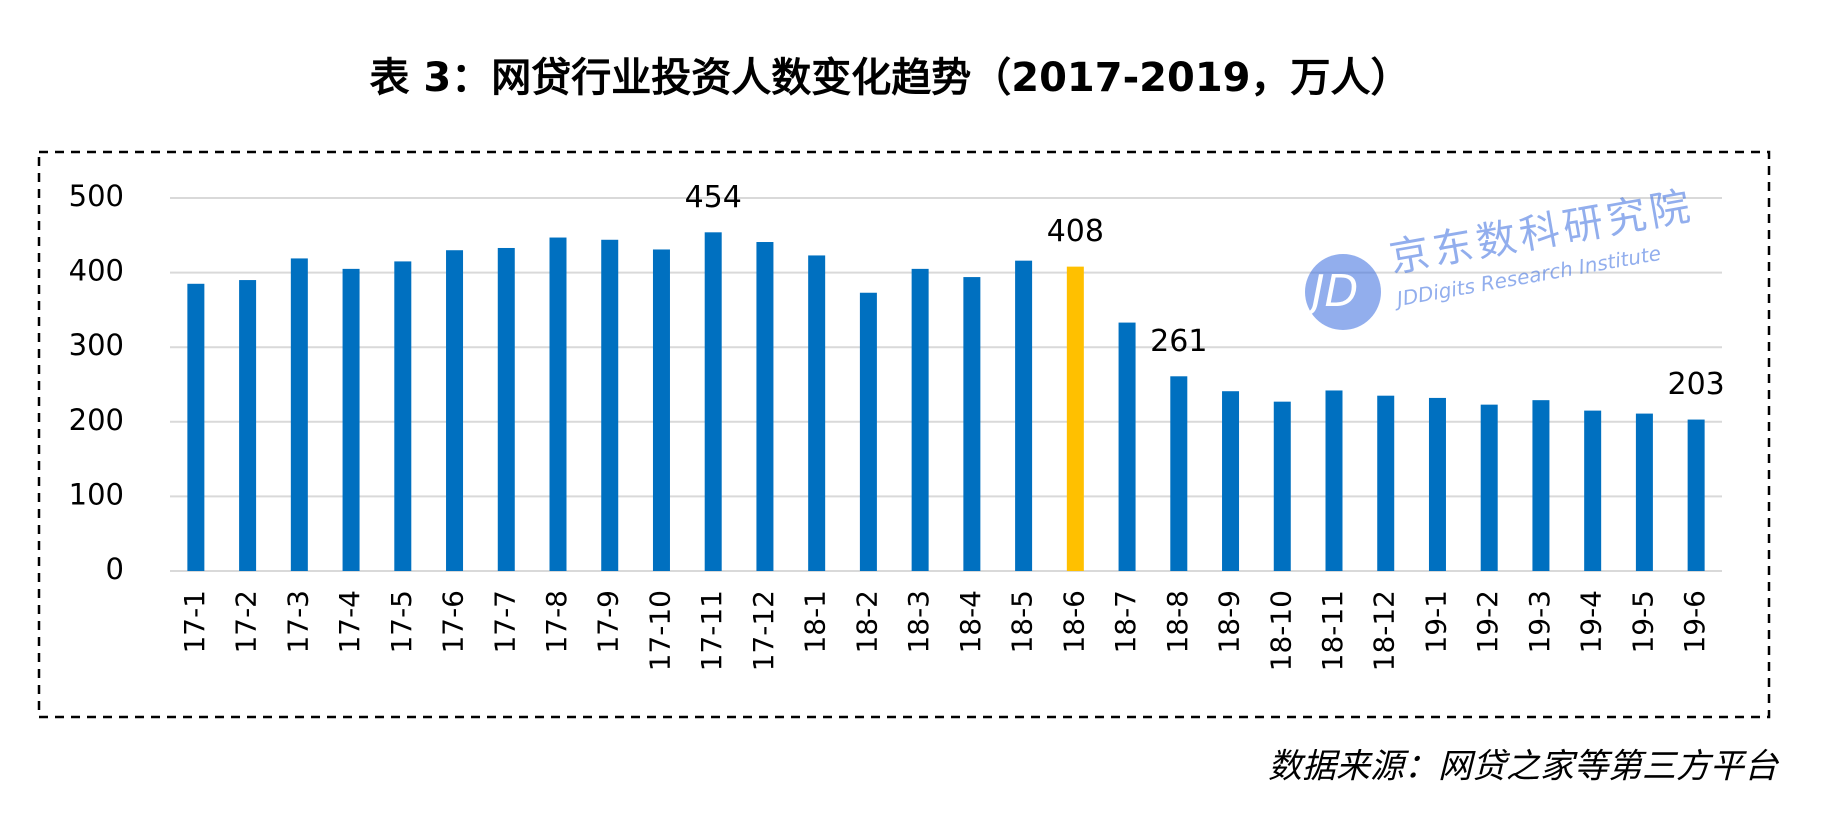 The height and width of the screenshot is (822, 1848). Describe the element at coordinates (556, 622) in the screenshot. I see `x-tick-label: 17-8` at that location.